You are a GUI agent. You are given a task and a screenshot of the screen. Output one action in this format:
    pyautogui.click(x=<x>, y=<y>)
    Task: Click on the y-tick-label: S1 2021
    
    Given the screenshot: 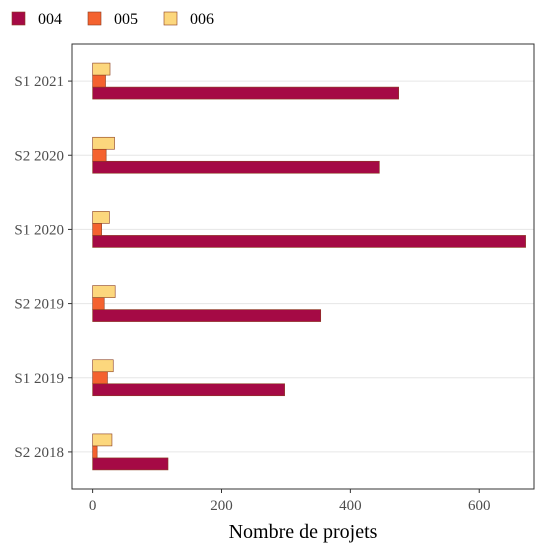 What is the action you would take?
    pyautogui.click(x=39, y=82)
    